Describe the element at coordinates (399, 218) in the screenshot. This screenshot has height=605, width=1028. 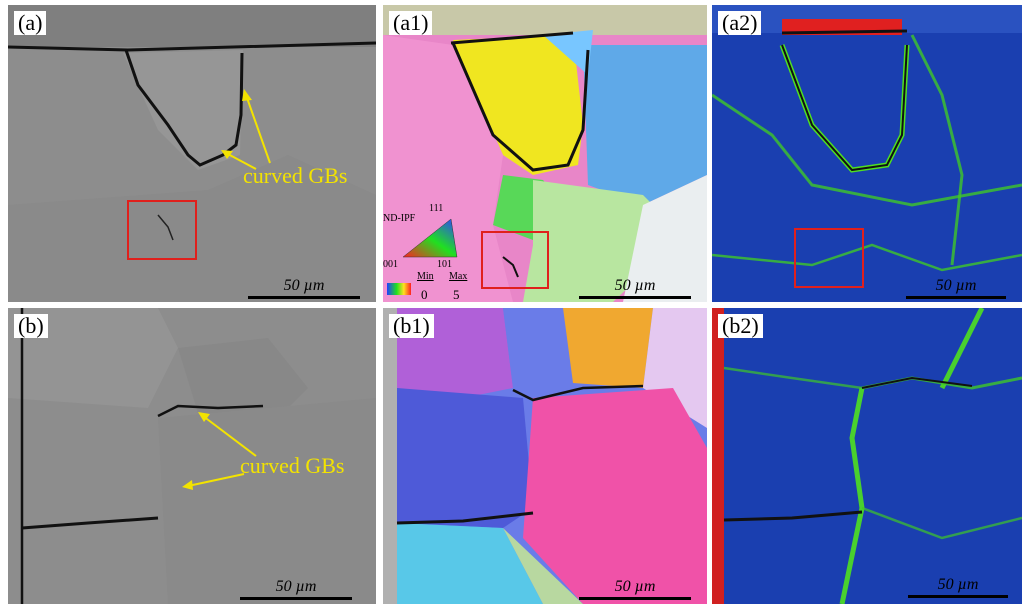
I see `legend-title: ND-IPF` at that location.